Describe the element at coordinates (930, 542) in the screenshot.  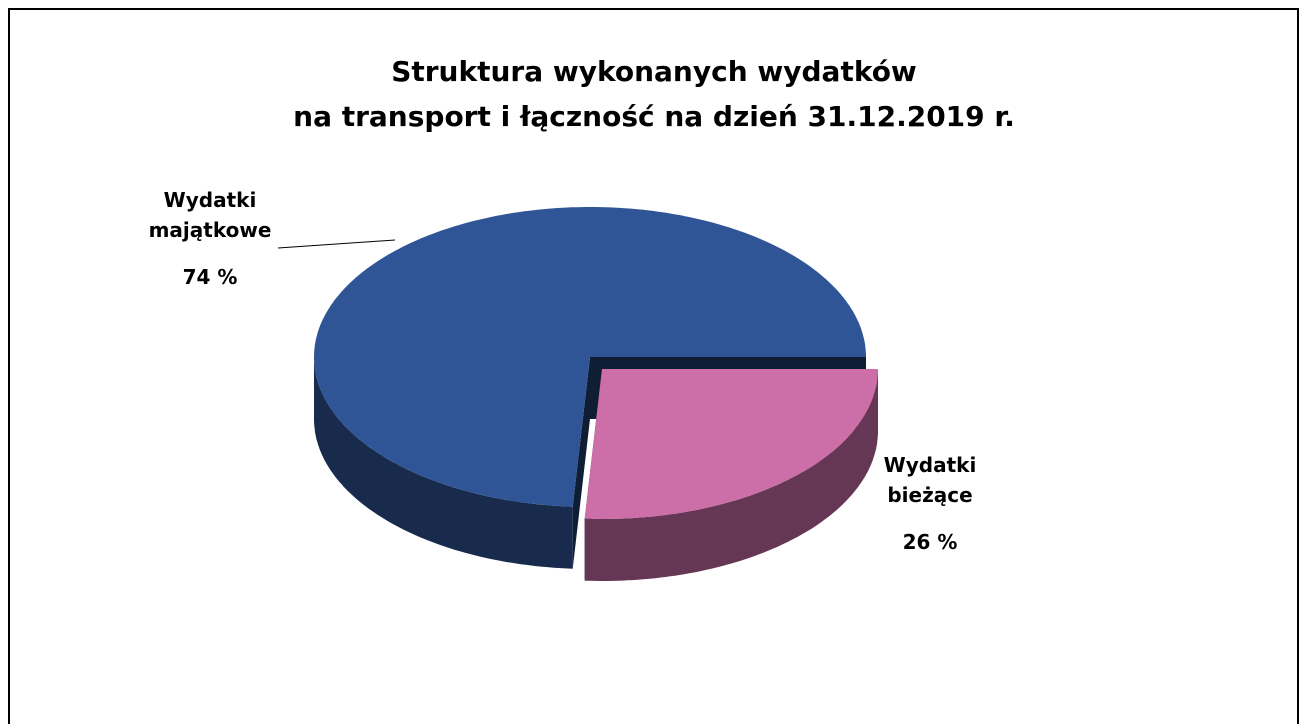
I see `value-label: 26 %` at that location.